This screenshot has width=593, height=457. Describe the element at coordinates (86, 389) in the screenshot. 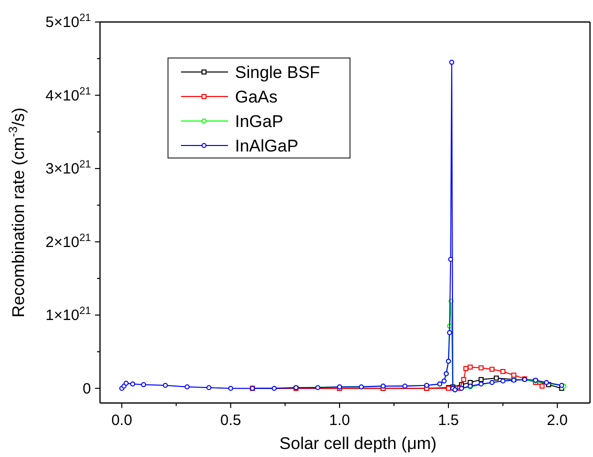

I see `y-tick-label: 0` at that location.